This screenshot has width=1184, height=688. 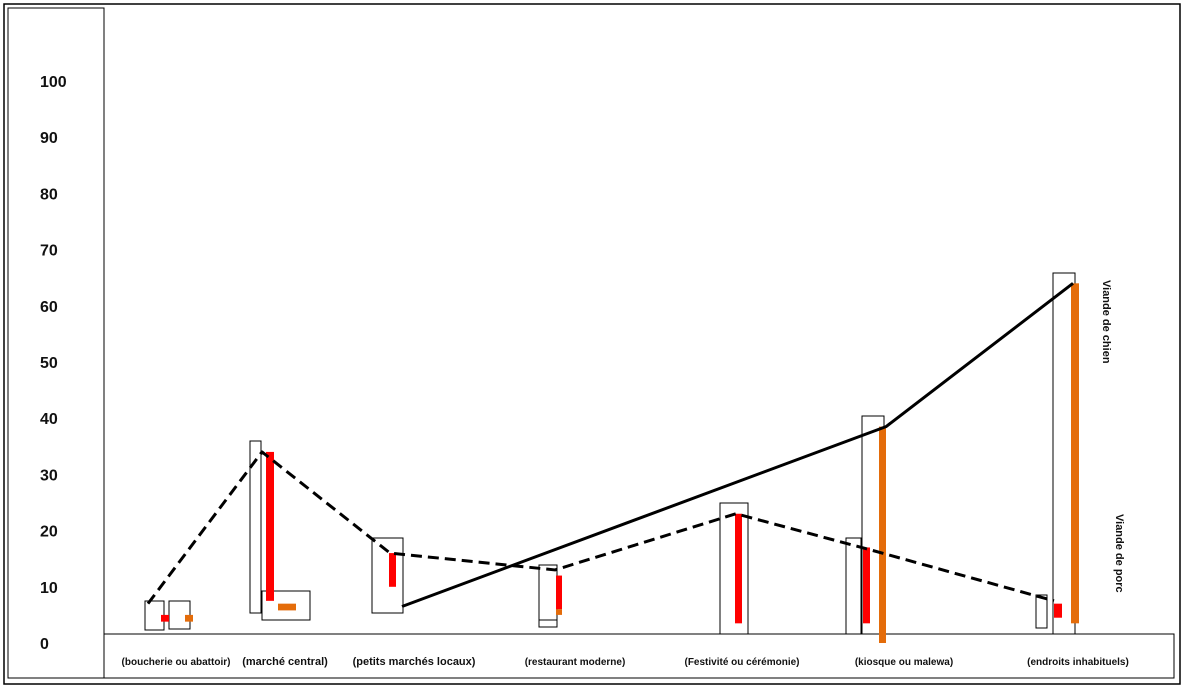 What do you see at coordinates (904, 662) in the screenshot?
I see `category-label-5: (kiosque ou malewa)` at bounding box center [904, 662].